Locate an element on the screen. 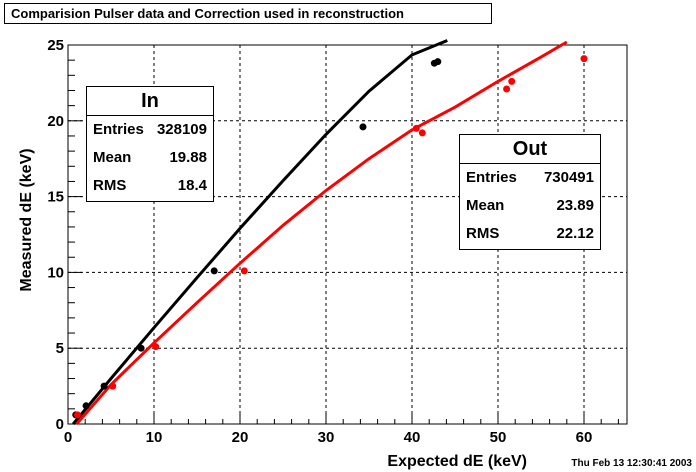 This screenshot has width=696, height=472. y-tick-label: 20 is located at coordinates (55, 121).